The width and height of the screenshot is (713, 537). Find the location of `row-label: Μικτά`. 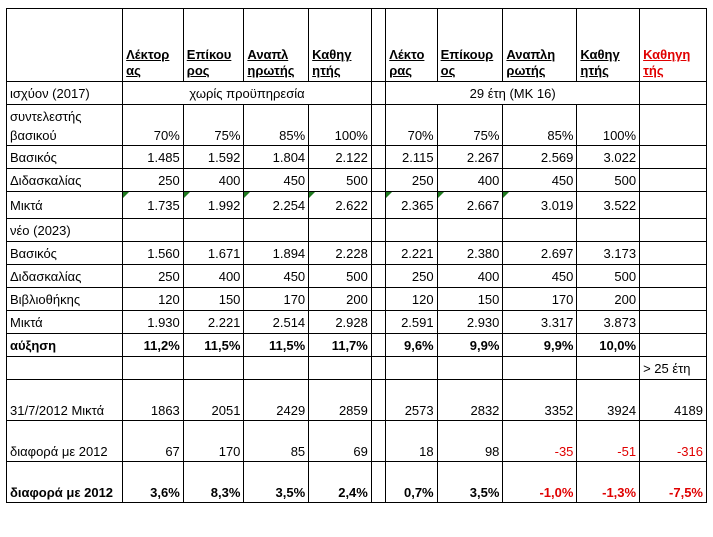

row-label: Μικτά is located at coordinates (64, 322).